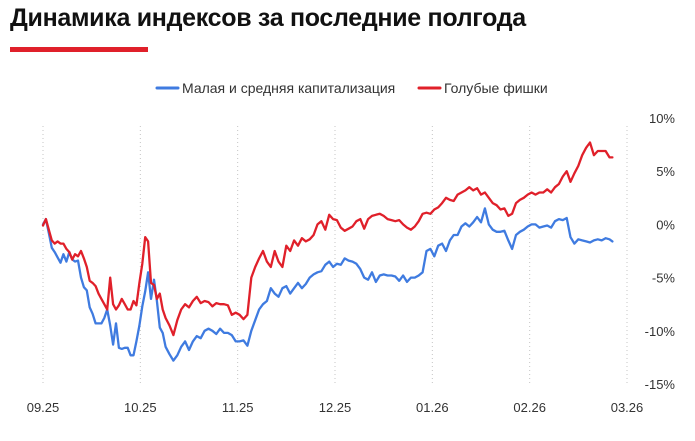 Image resolution: width=695 pixels, height=441 pixels. I want to click on legend-label-series-1: Голубые фишки, so click(496, 88).